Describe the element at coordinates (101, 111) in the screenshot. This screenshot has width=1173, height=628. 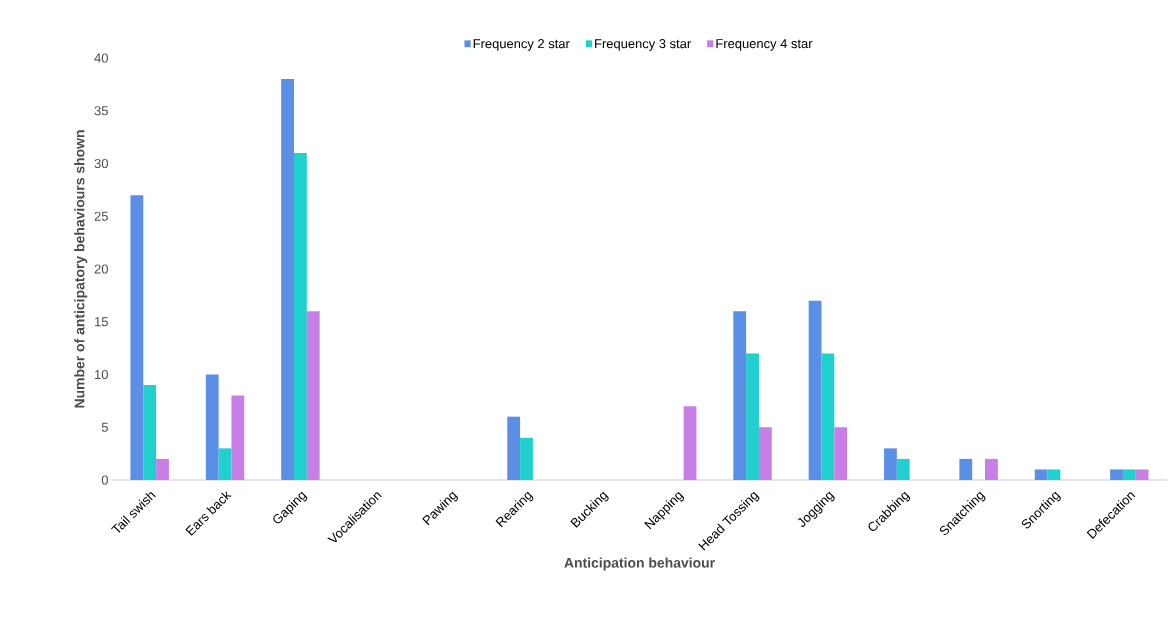
I see `y-tick-label: 35` at that location.